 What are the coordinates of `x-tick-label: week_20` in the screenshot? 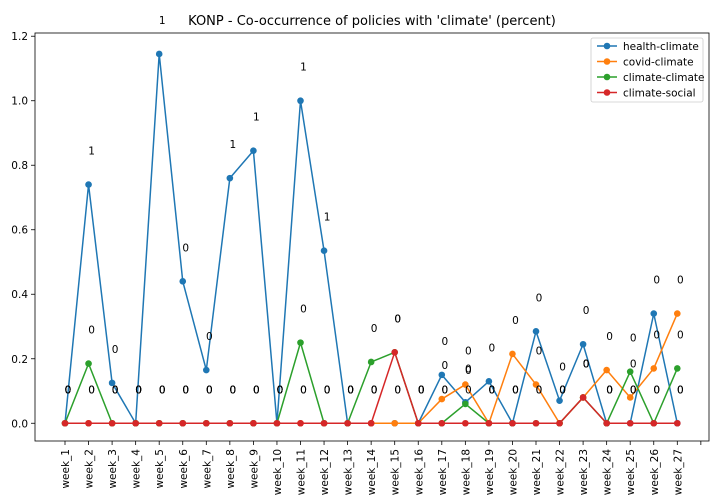 It's located at (513, 472).